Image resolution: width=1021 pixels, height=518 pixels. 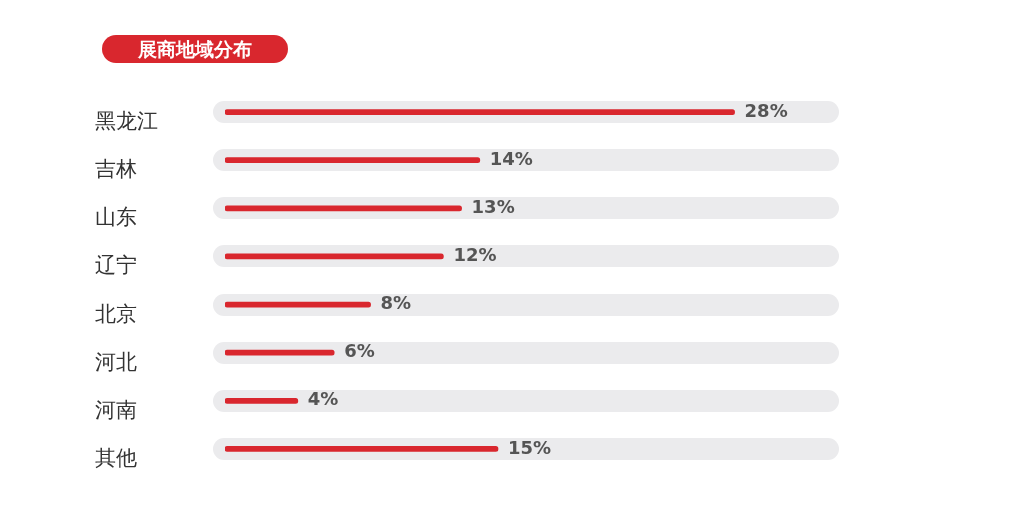 What do you see at coordinates (493, 206) in the screenshot?
I see `data-label: 13%` at bounding box center [493, 206].